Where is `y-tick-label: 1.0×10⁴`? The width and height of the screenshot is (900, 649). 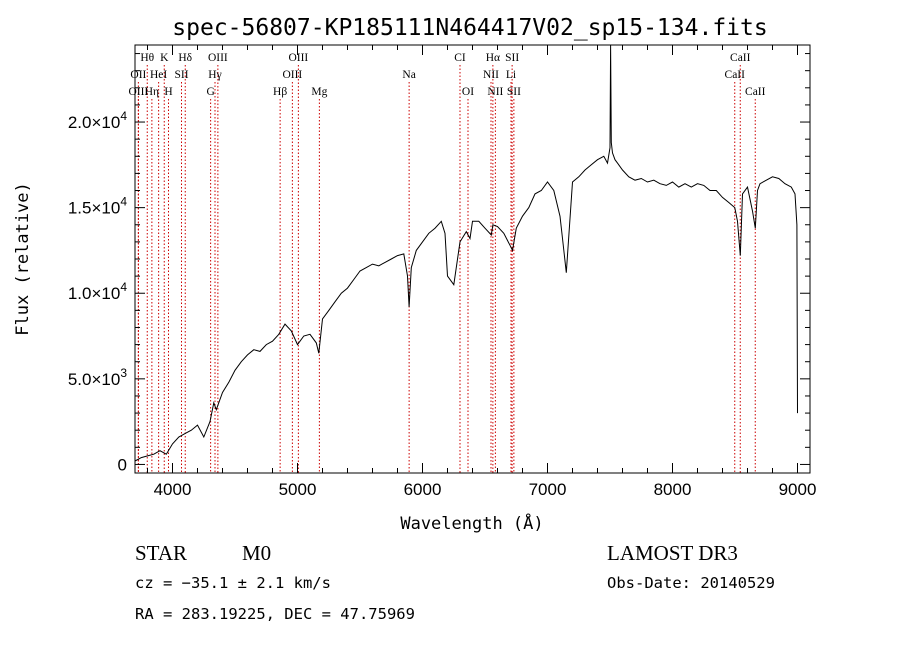 y-tick-label: 1.0×10⁴ is located at coordinates (97, 291).